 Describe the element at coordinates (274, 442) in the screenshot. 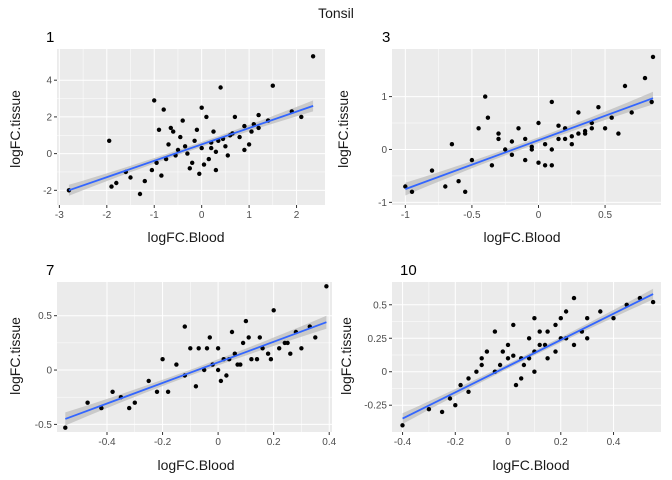

I see `x-tick-label: 0.2` at that location.